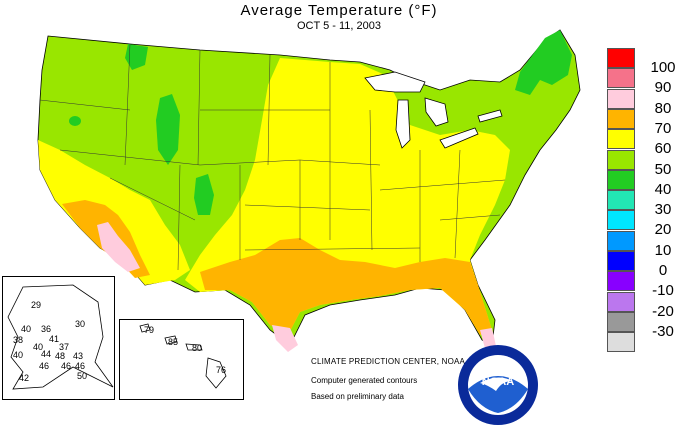 The width and height of the screenshot is (678, 435). Describe the element at coordinates (663, 67) in the screenshot. I see `legend-label: 100` at that location.